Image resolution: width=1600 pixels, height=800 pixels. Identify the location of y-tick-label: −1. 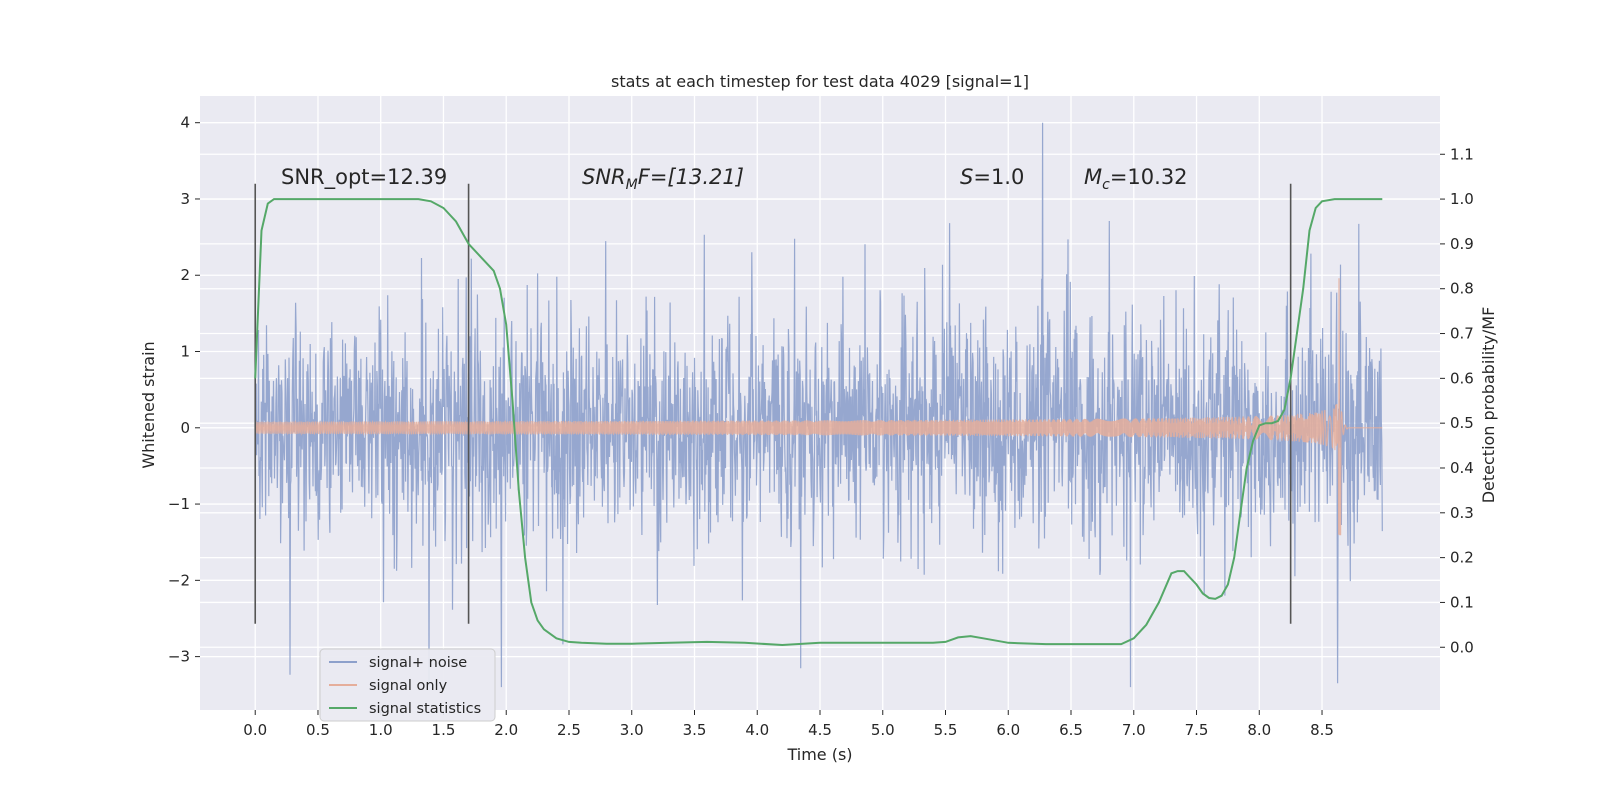
(179, 504).